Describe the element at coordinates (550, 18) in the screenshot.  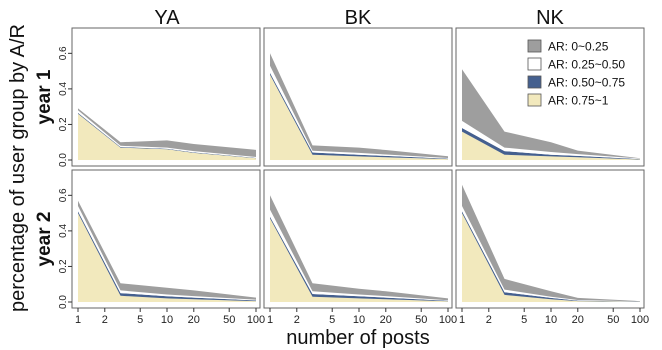
I see `column-label-nk: NK` at that location.